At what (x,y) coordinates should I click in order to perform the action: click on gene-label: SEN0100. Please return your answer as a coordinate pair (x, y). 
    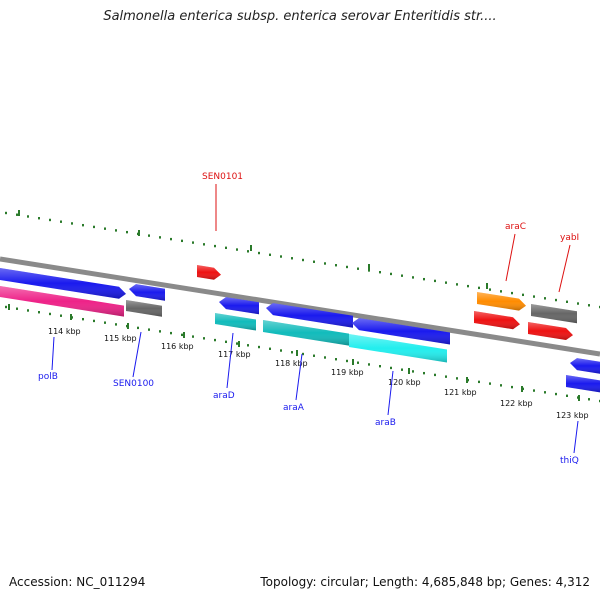
    Looking at the image, I should click on (133, 384).